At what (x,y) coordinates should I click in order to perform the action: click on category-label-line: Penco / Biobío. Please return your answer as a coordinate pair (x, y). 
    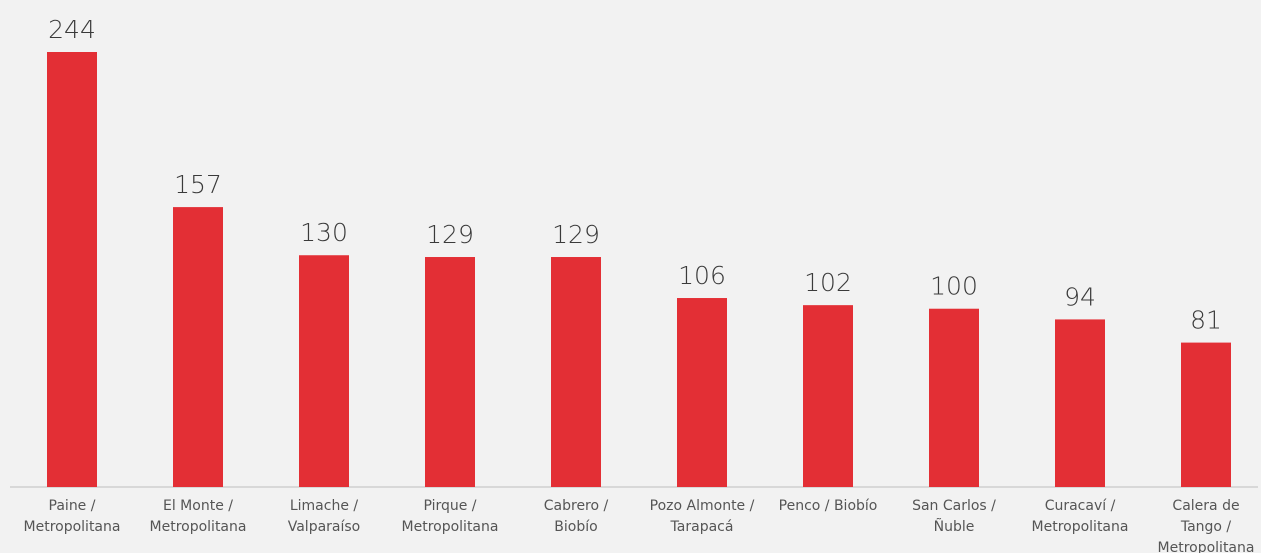
    Looking at the image, I should click on (828, 506).